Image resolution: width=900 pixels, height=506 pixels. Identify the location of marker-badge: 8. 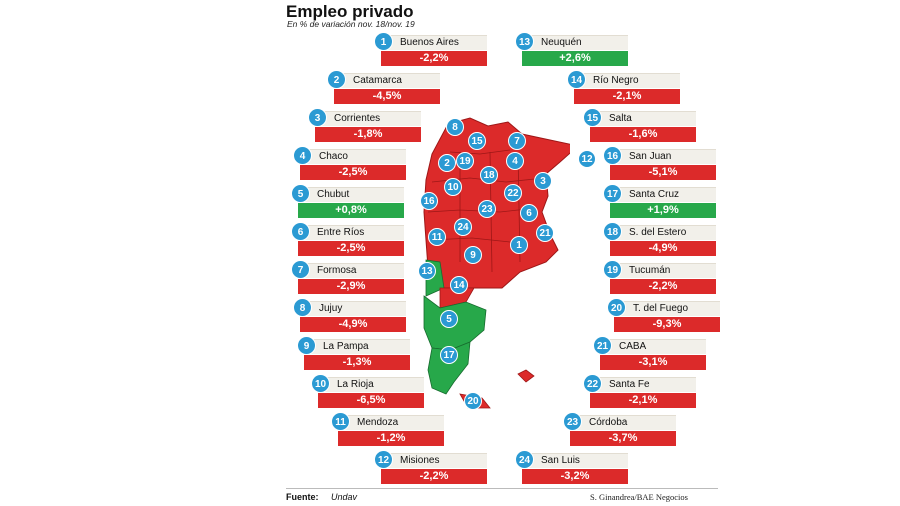
(302, 307).